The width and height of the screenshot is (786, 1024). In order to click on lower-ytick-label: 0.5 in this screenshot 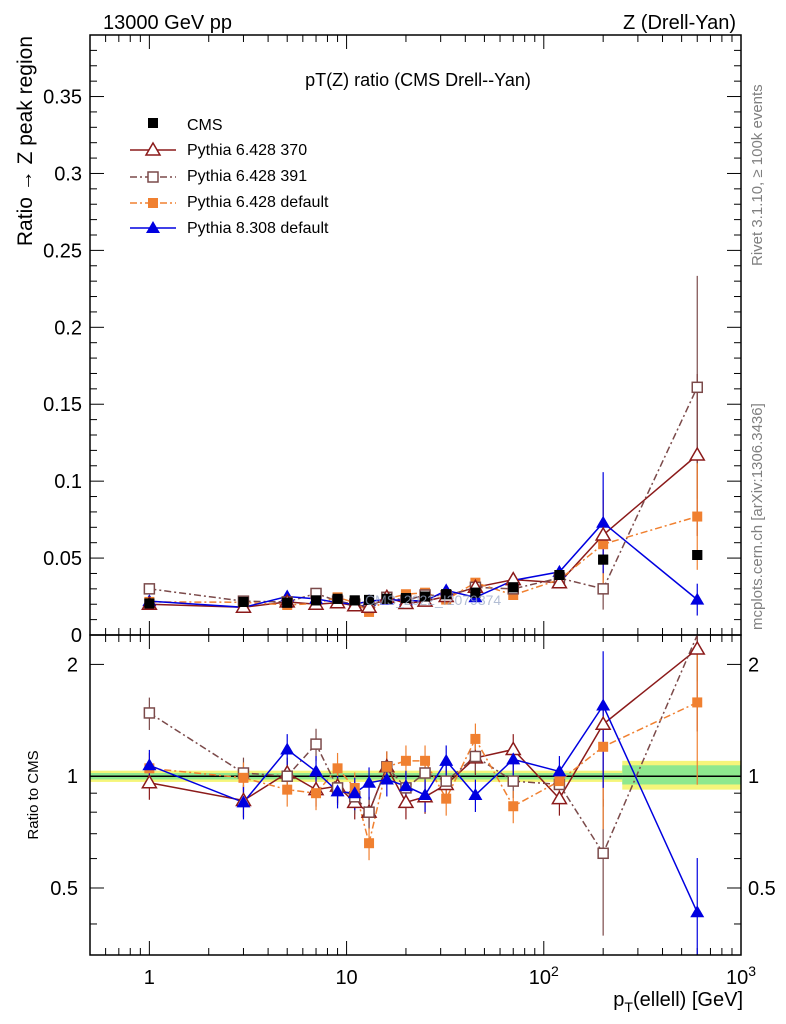, I will do `click(64, 889)`.